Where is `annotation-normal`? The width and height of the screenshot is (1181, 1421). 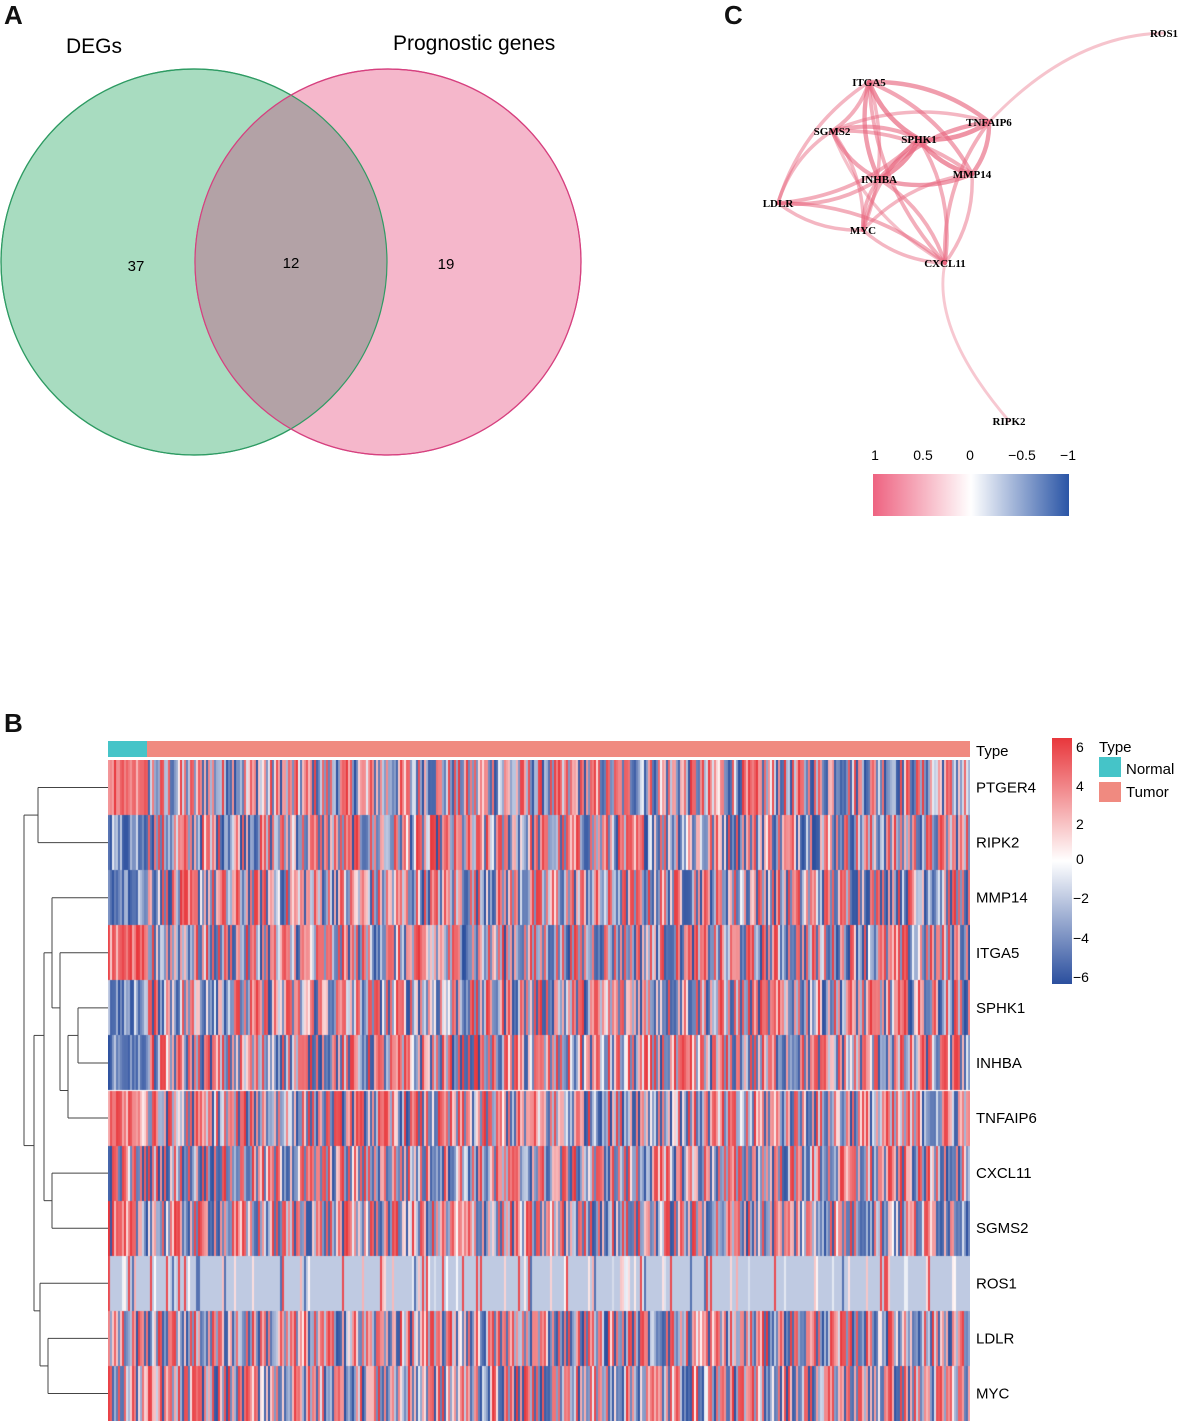 annotation-normal is located at coordinates (127, 749).